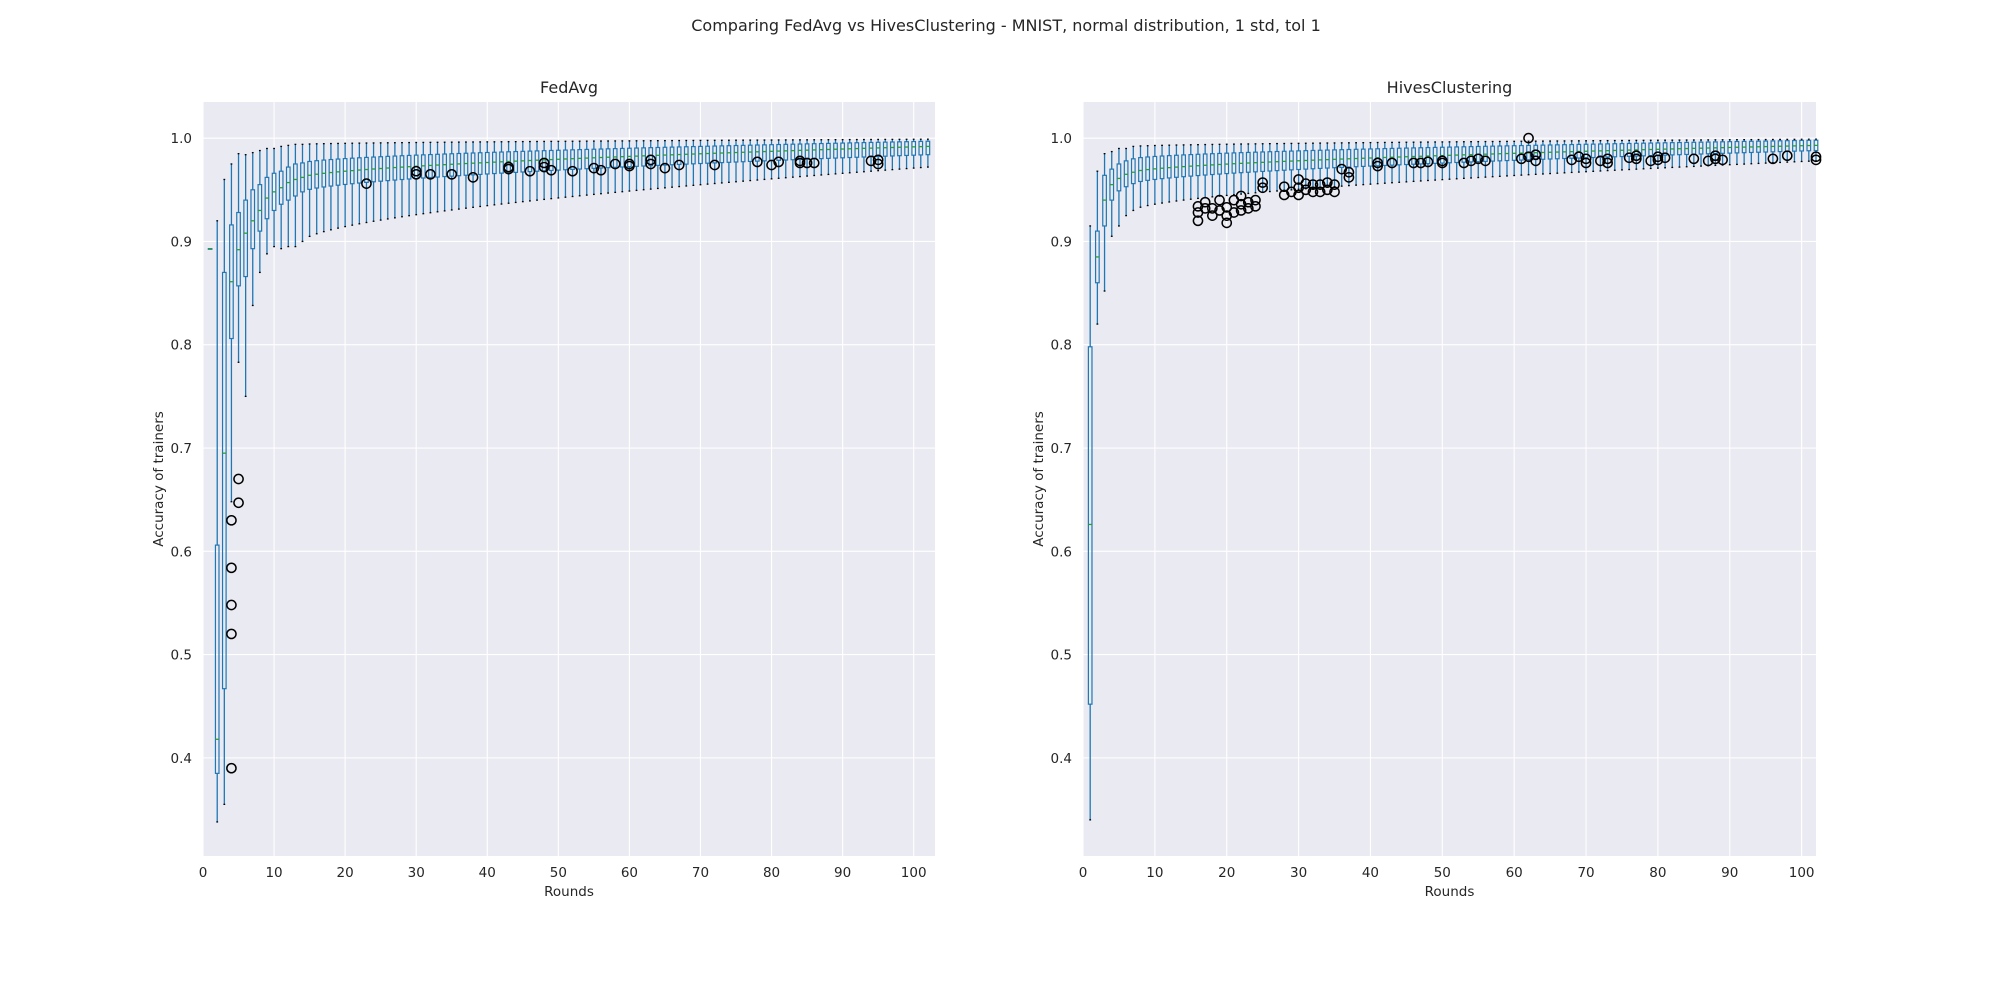 This screenshot has width=2000, height=1000. What do you see at coordinates (1802, 873) in the screenshot?
I see `x-tick-label: 100` at bounding box center [1802, 873].